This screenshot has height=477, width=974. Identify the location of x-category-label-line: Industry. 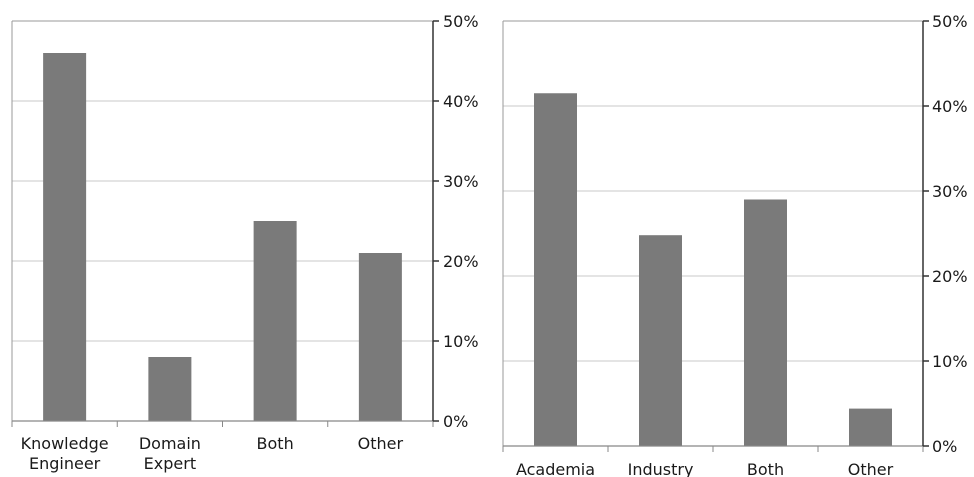
(661, 468).